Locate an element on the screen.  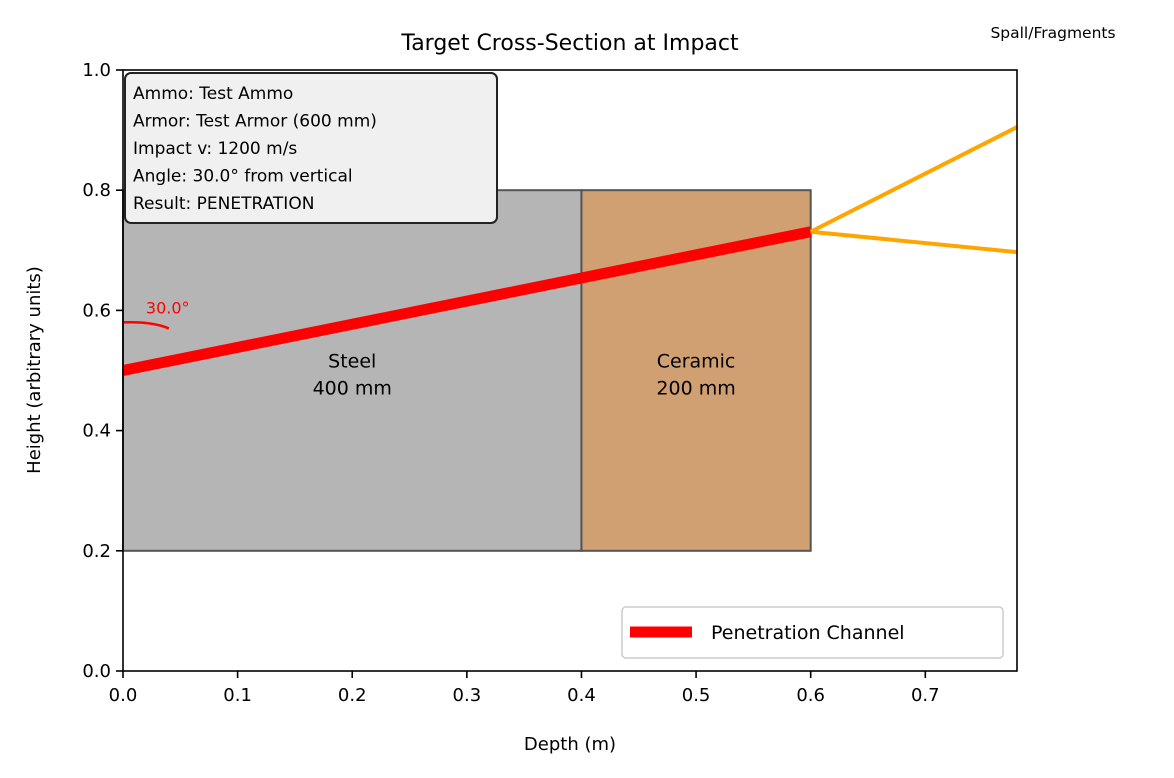
x-tick-label: 0.7 is located at coordinates (925, 695).